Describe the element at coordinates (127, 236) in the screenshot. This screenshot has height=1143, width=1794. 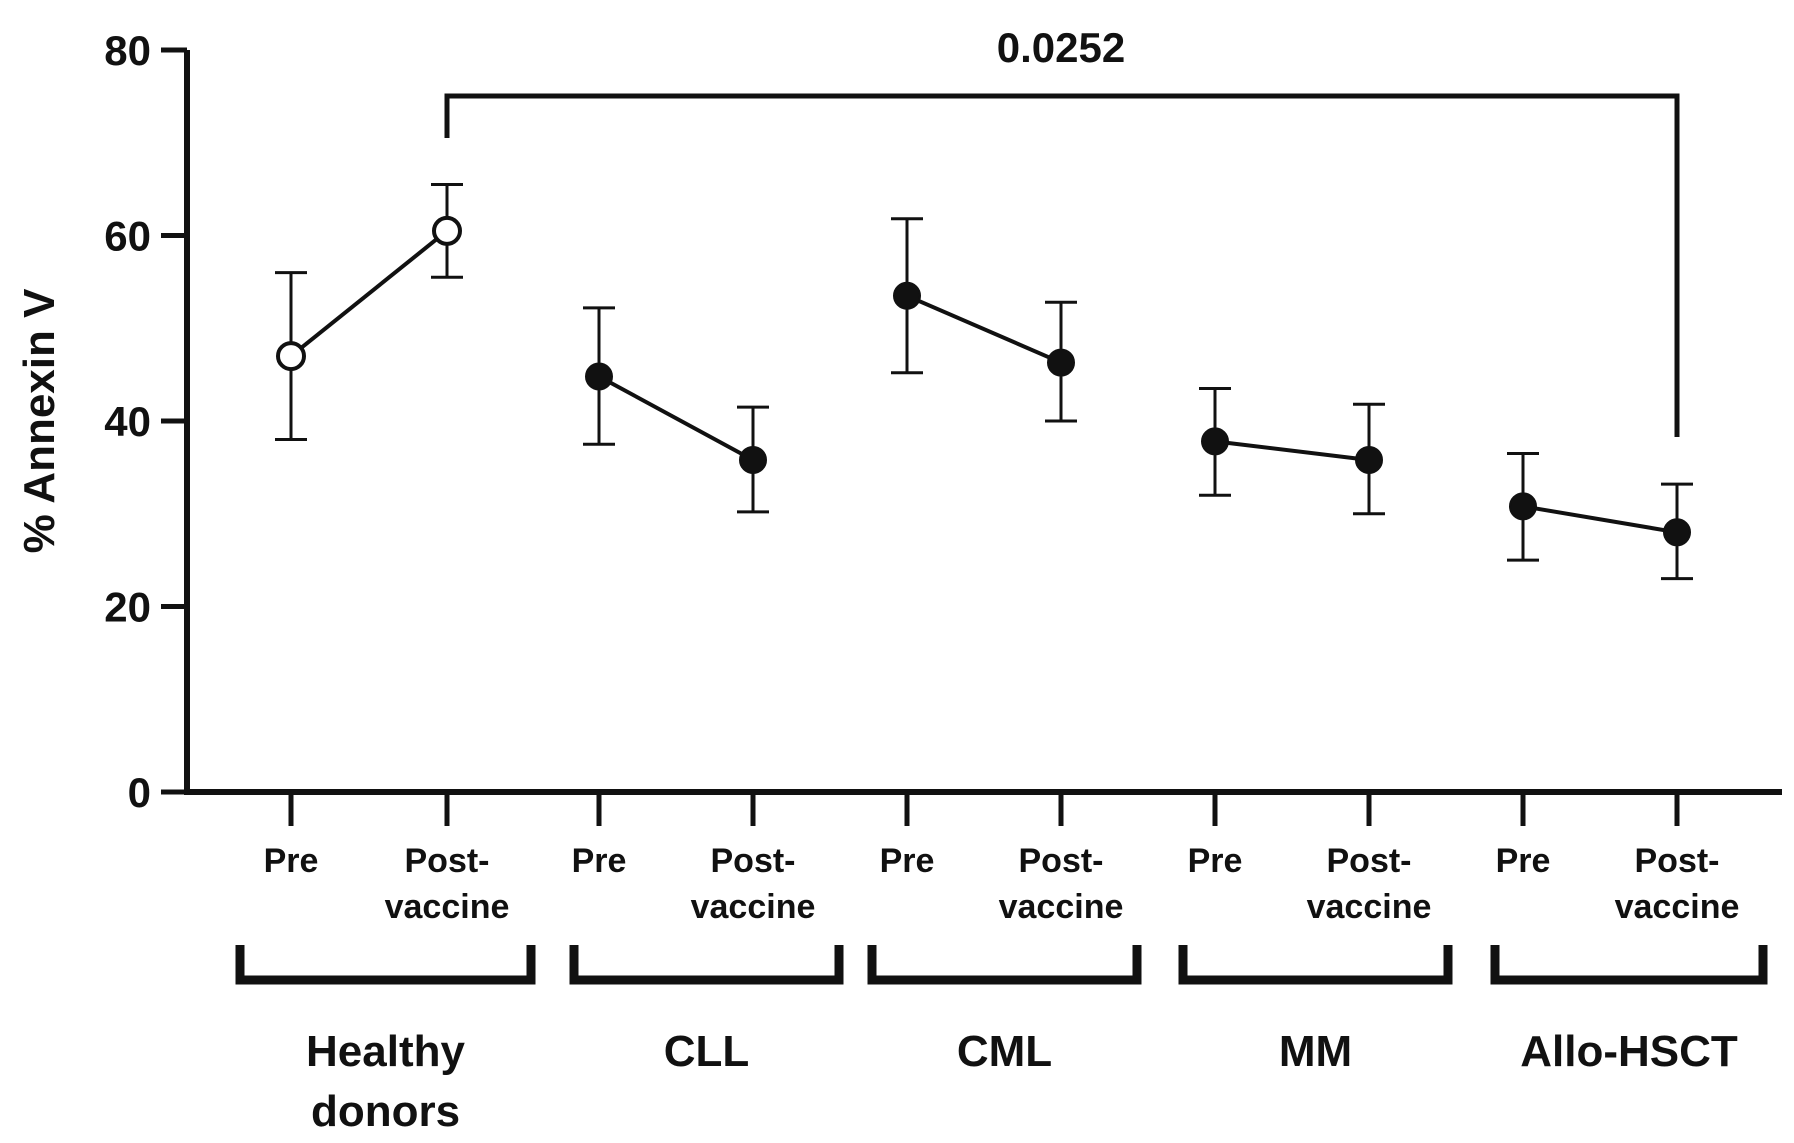
I see `y-tick-label: 60` at that location.